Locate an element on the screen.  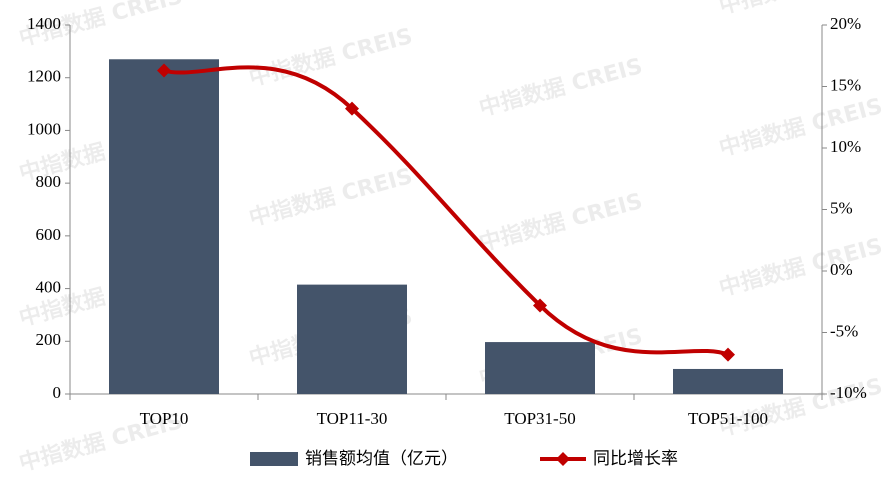
y2-tick-label: -10% is located at coordinates (848, 392).